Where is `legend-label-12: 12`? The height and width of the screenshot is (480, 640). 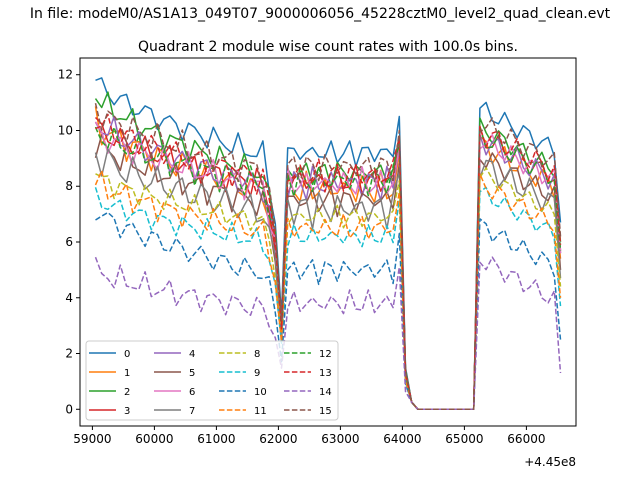
legend-label-12: 12 is located at coordinates (325, 354).